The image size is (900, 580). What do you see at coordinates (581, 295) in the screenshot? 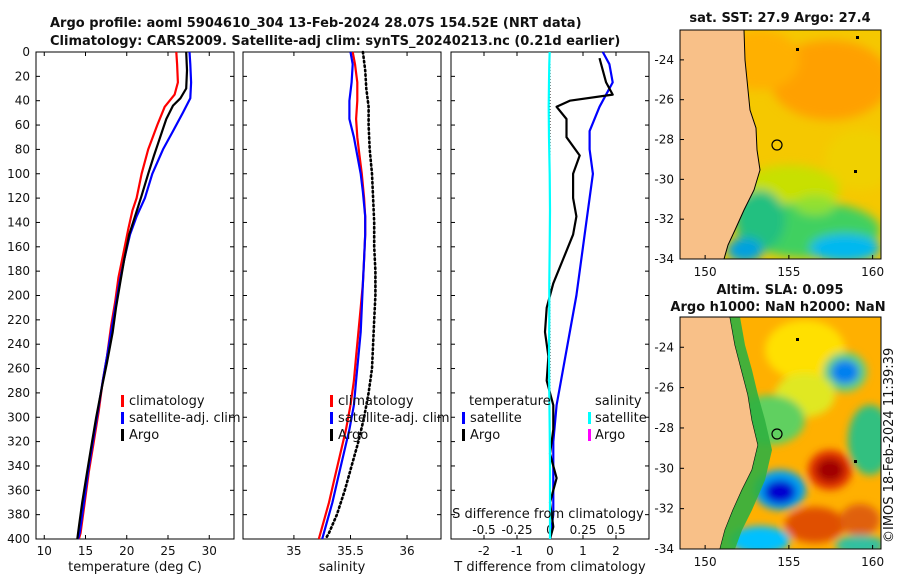
I see `series-t-satellite` at bounding box center [581, 295].